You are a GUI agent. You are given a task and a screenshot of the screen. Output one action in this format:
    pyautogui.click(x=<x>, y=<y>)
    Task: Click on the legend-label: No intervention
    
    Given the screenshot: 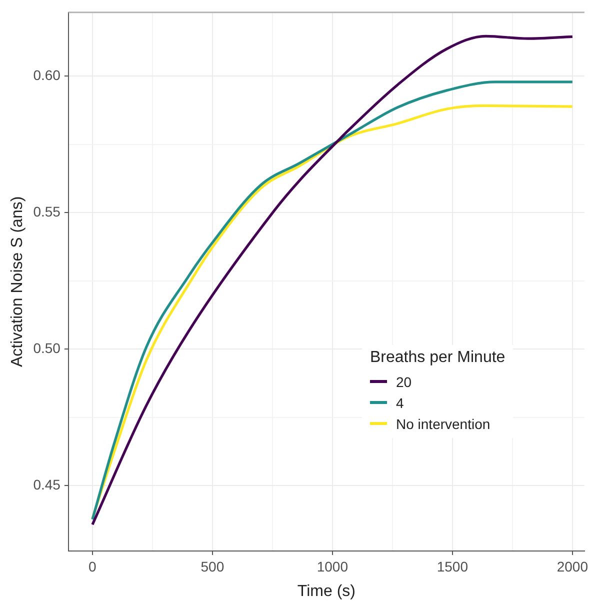 What is the action you would take?
    pyautogui.click(x=443, y=424)
    